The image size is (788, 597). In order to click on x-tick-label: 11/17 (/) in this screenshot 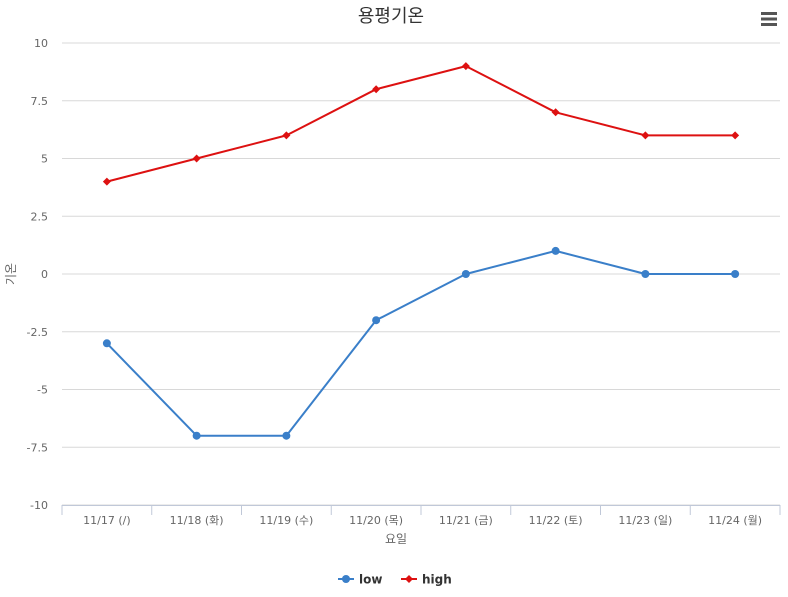, I will do `click(107, 520)`.